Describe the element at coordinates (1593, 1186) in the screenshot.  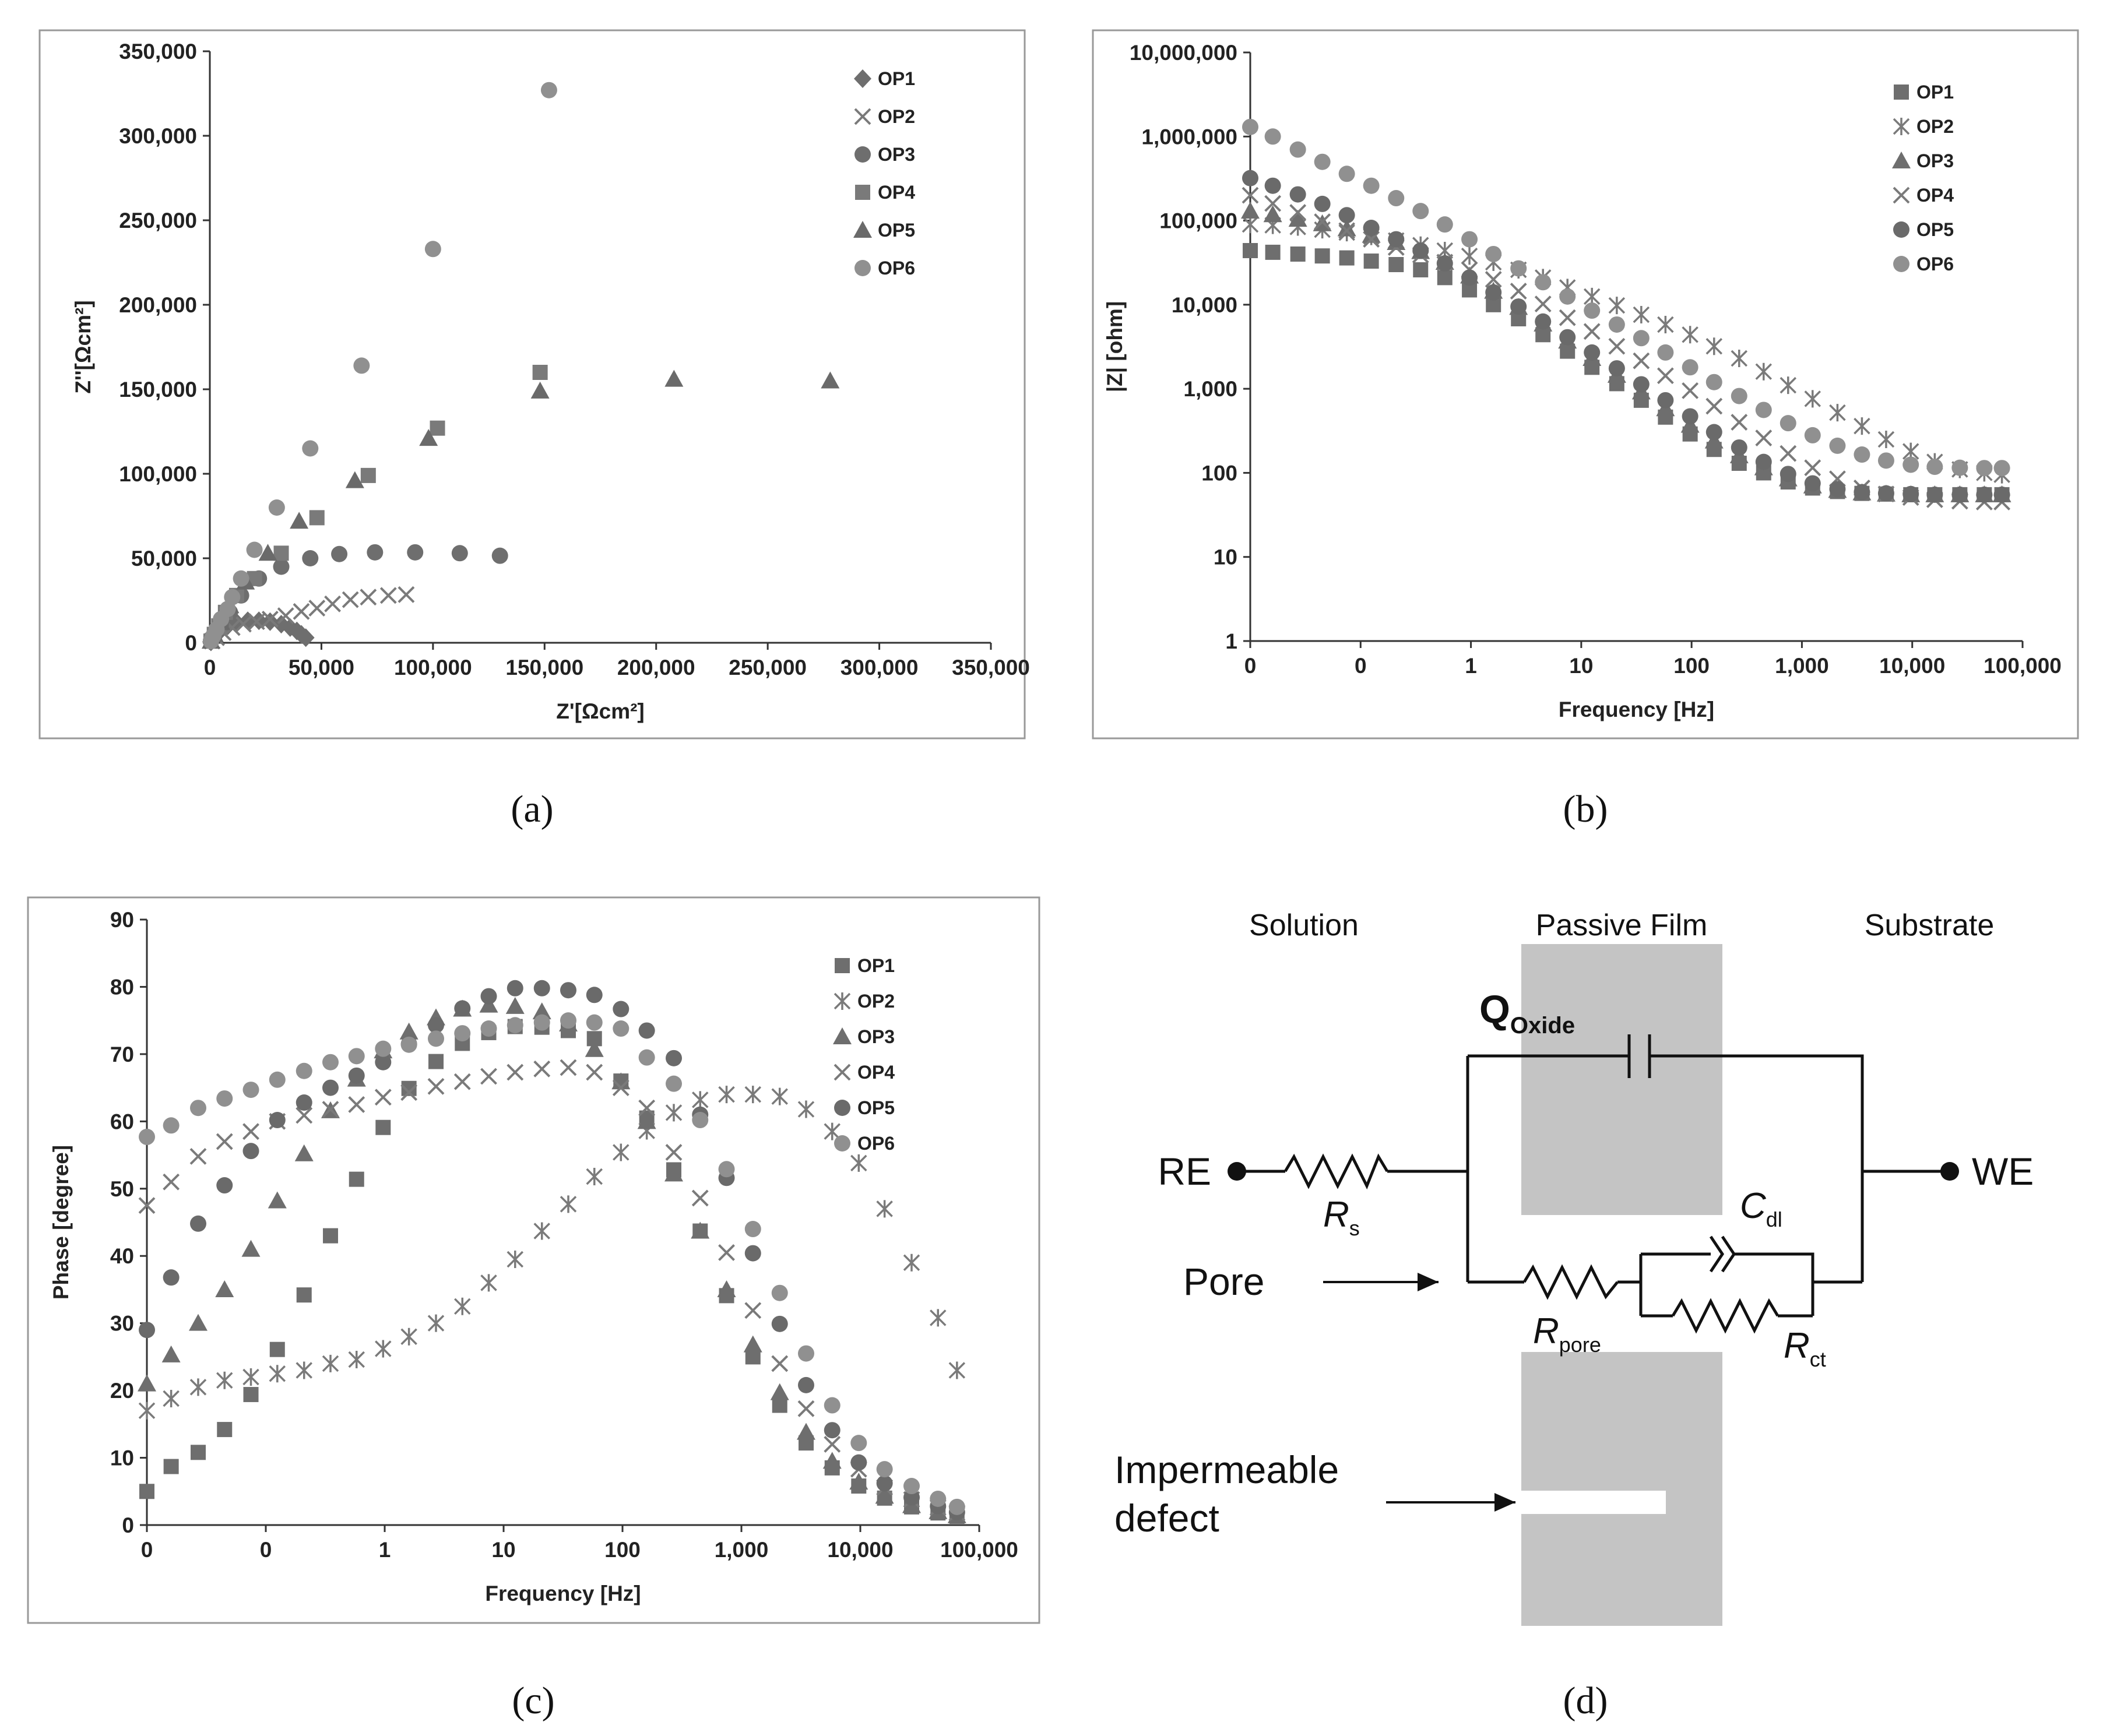
I see `circuit-wires` at that location.